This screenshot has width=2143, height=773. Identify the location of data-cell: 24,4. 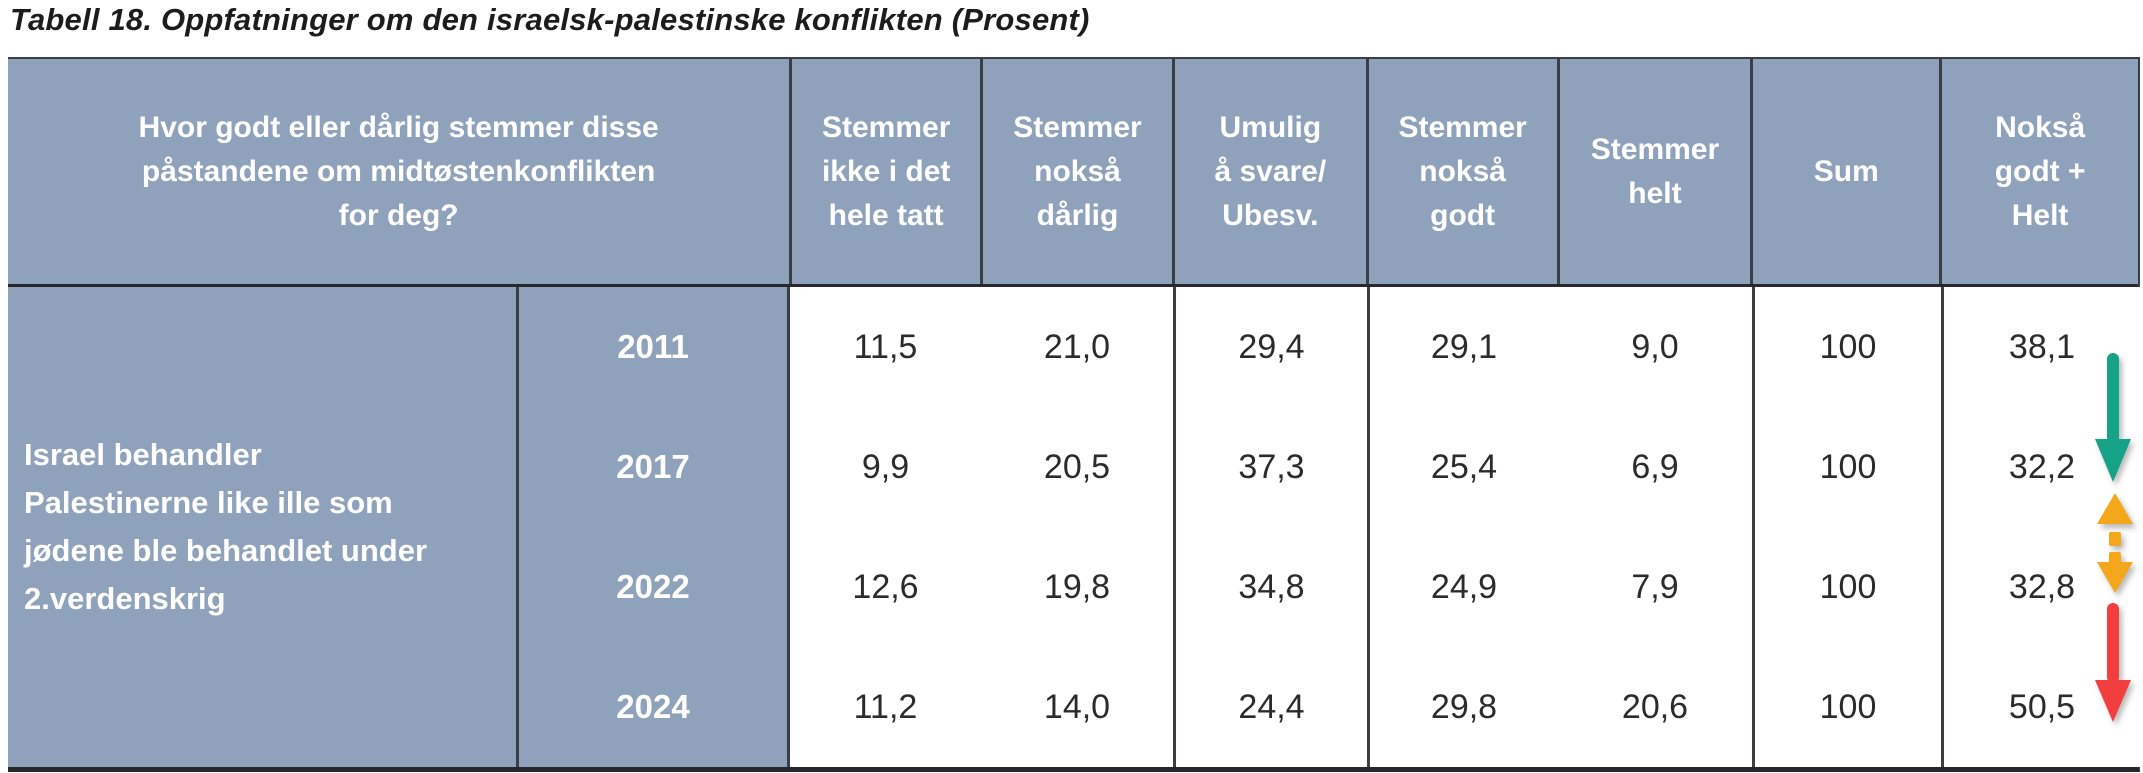
(1270, 707).